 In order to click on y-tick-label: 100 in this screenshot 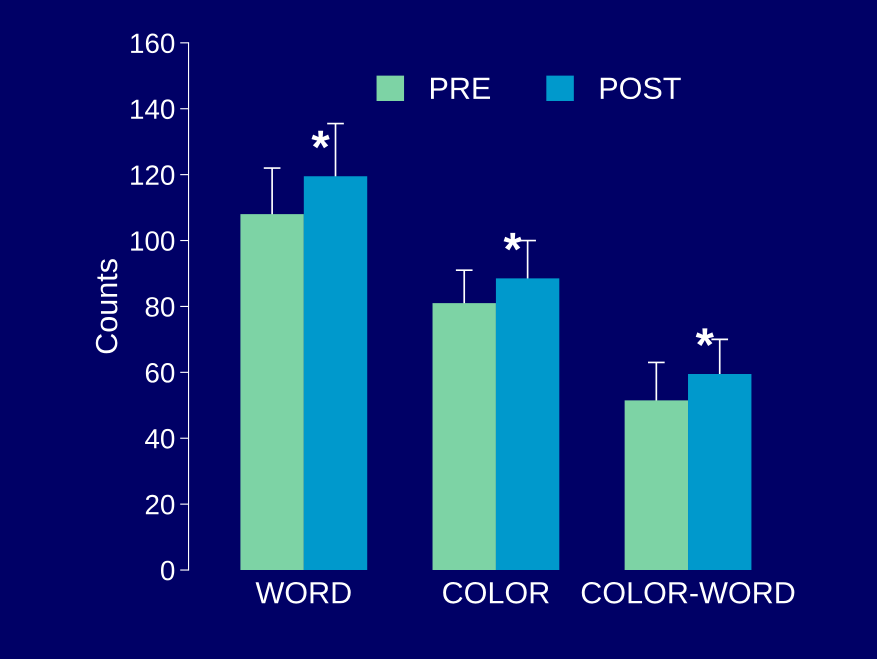, I will do `click(152, 241)`.